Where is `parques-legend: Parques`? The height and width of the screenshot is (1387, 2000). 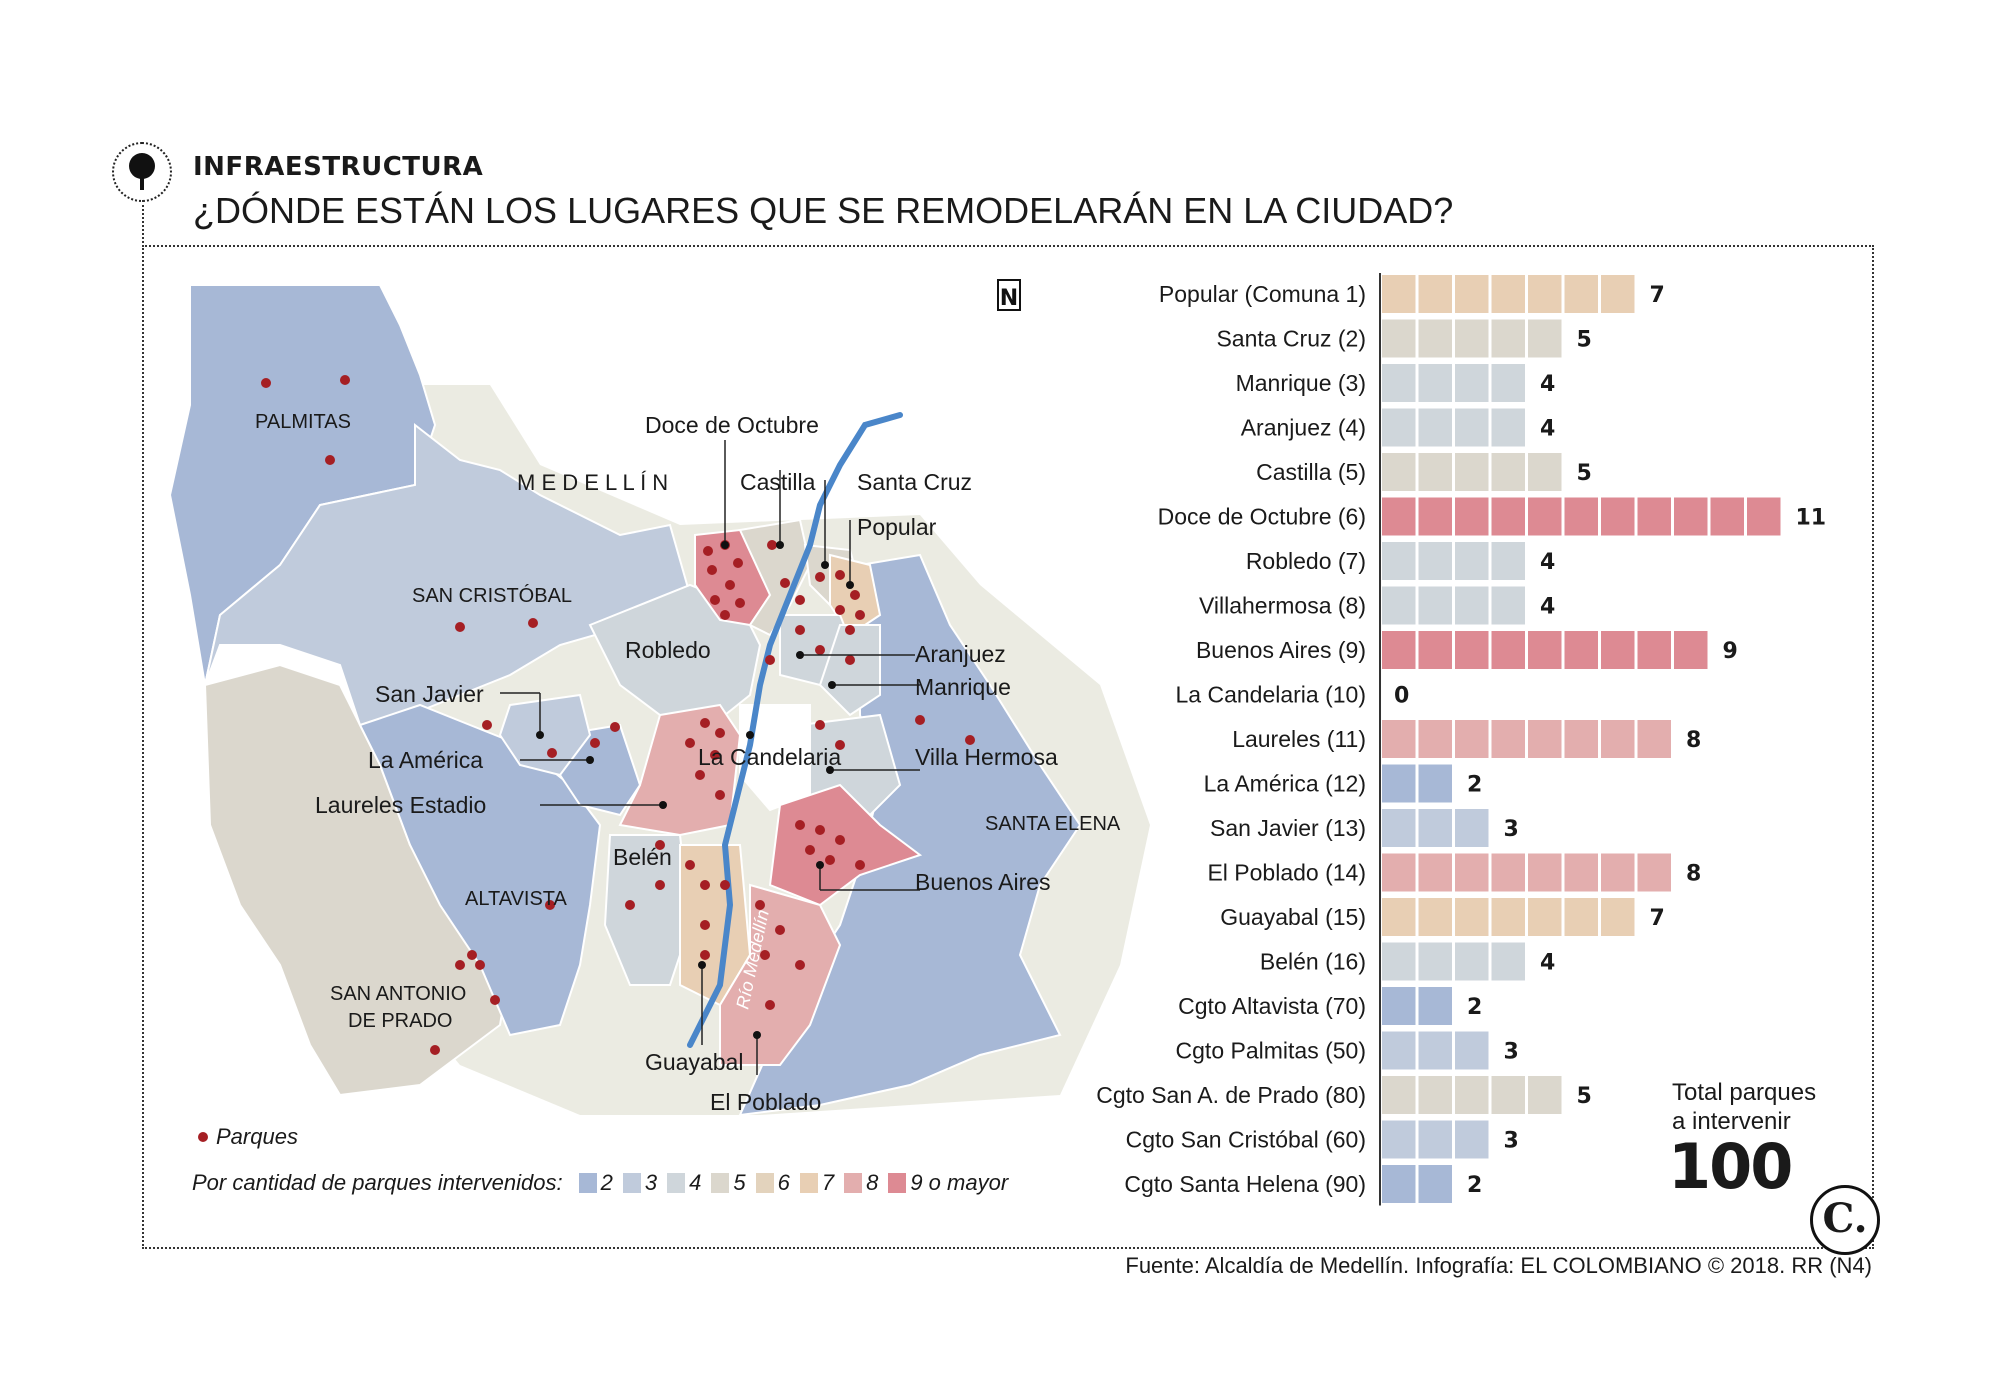 parques-legend: Parques is located at coordinates (248, 1137).